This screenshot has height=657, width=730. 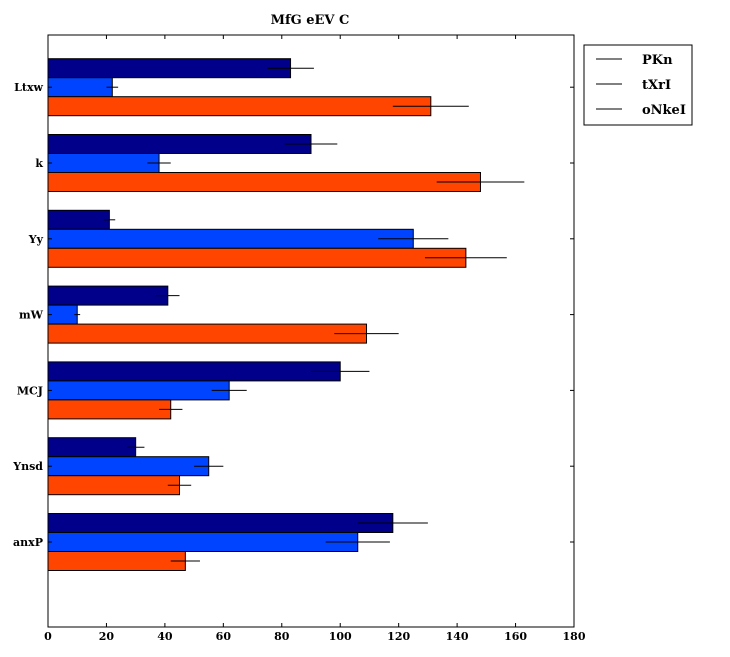 I want to click on bar-oNkeI-mW, so click(x=207, y=333).